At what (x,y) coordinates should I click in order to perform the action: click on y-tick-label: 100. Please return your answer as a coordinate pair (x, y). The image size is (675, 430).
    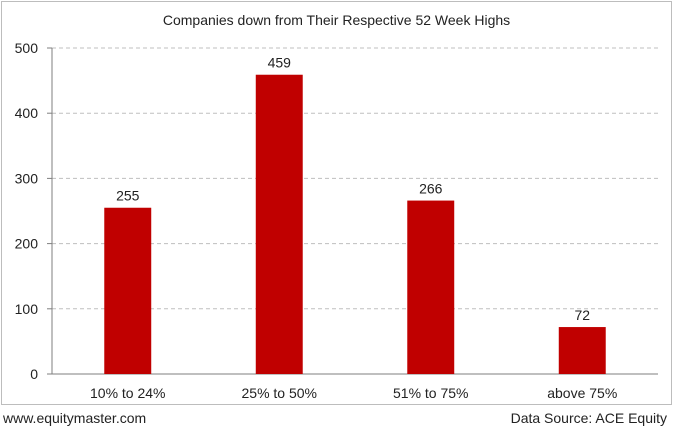
    Looking at the image, I should click on (27, 309).